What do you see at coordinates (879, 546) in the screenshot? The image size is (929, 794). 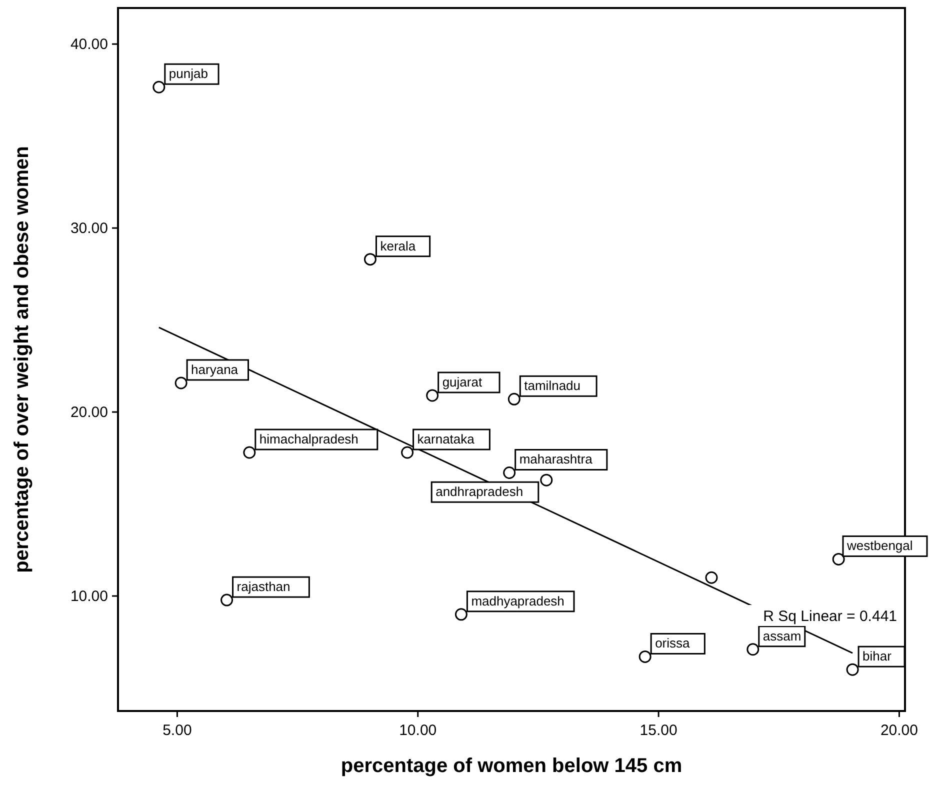 I see `annotation: westbengal` at bounding box center [879, 546].